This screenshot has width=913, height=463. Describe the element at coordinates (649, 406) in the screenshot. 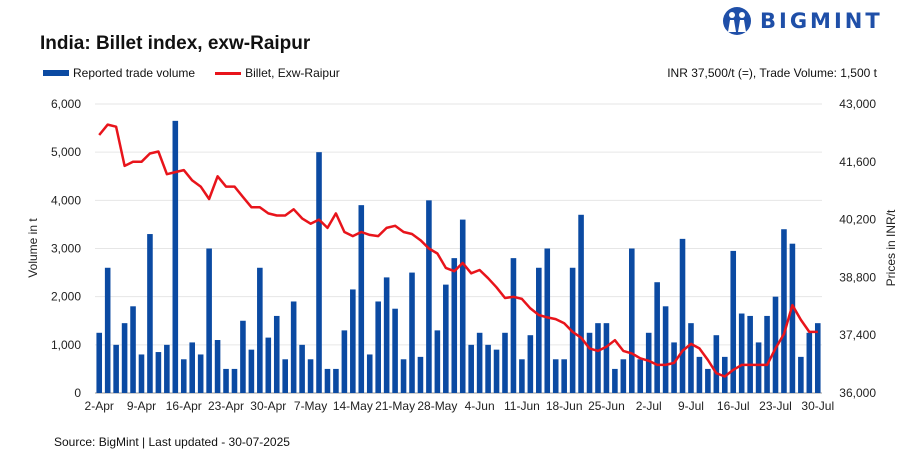

I see `x-tick-label: 2-Jul` at that location.